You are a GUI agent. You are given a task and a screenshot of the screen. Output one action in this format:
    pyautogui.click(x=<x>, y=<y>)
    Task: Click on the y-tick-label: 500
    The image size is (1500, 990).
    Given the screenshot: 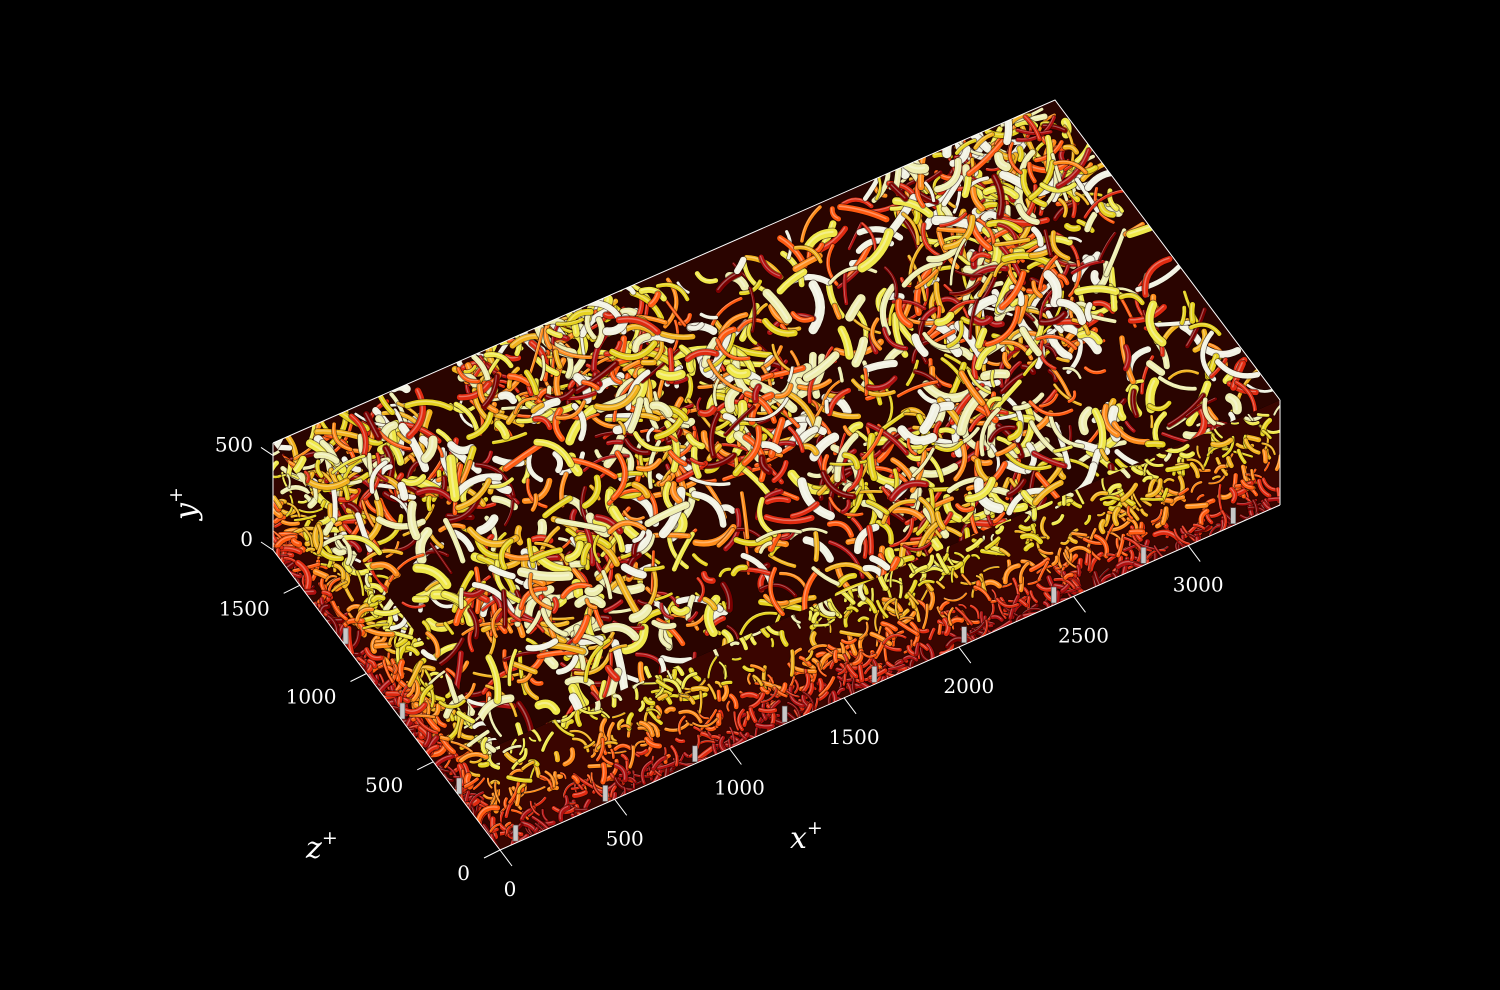 What is the action you would take?
    pyautogui.click(x=234, y=444)
    